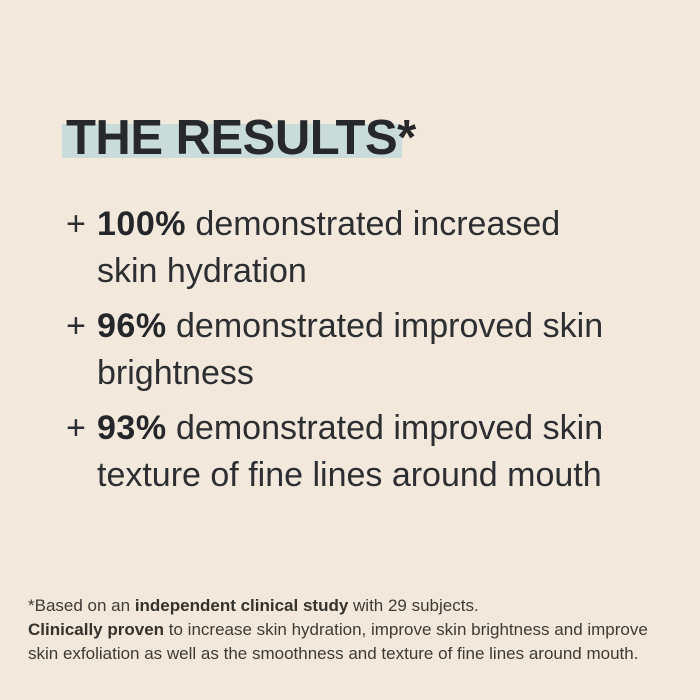 Image resolution: width=700 pixels, height=700 pixels. What do you see at coordinates (81, 605) in the screenshot?
I see `footnote-text: *Based on an` at bounding box center [81, 605].